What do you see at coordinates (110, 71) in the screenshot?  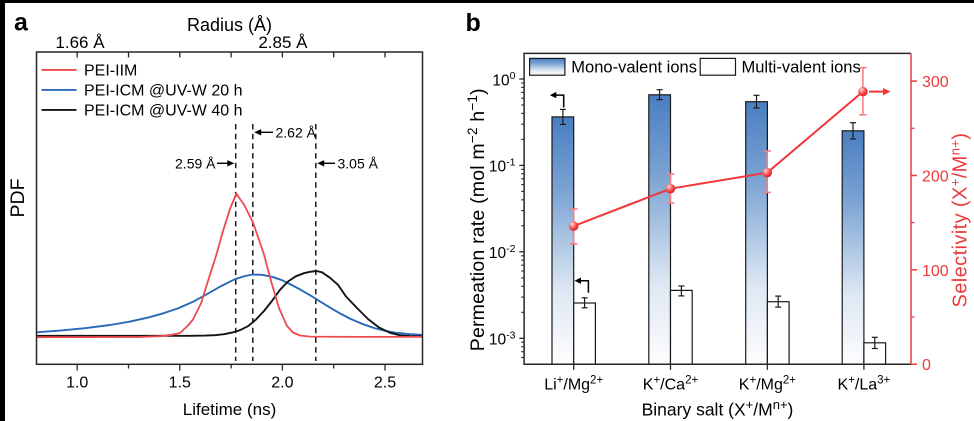 I see `svg-text: PEI-IIM` at bounding box center [110, 71].